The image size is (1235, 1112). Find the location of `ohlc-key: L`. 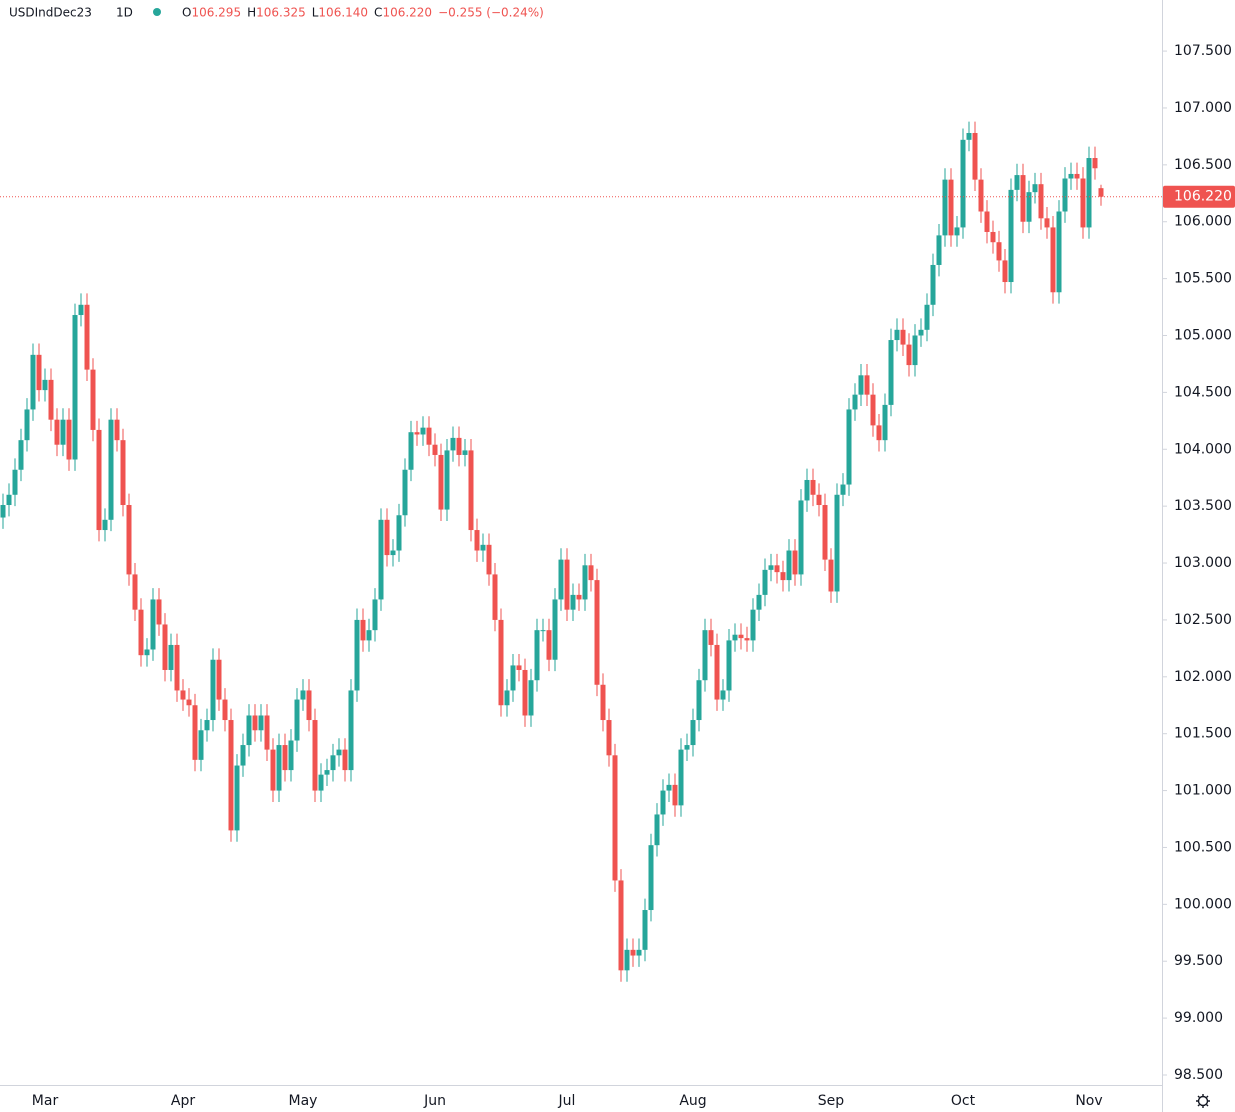

ohlc-key: L is located at coordinates (315, 13).